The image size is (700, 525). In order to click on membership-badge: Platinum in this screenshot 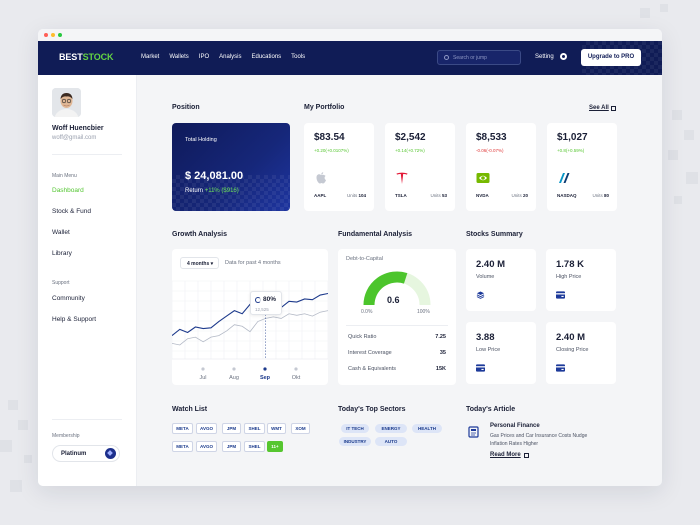, I will do `click(86, 453)`.